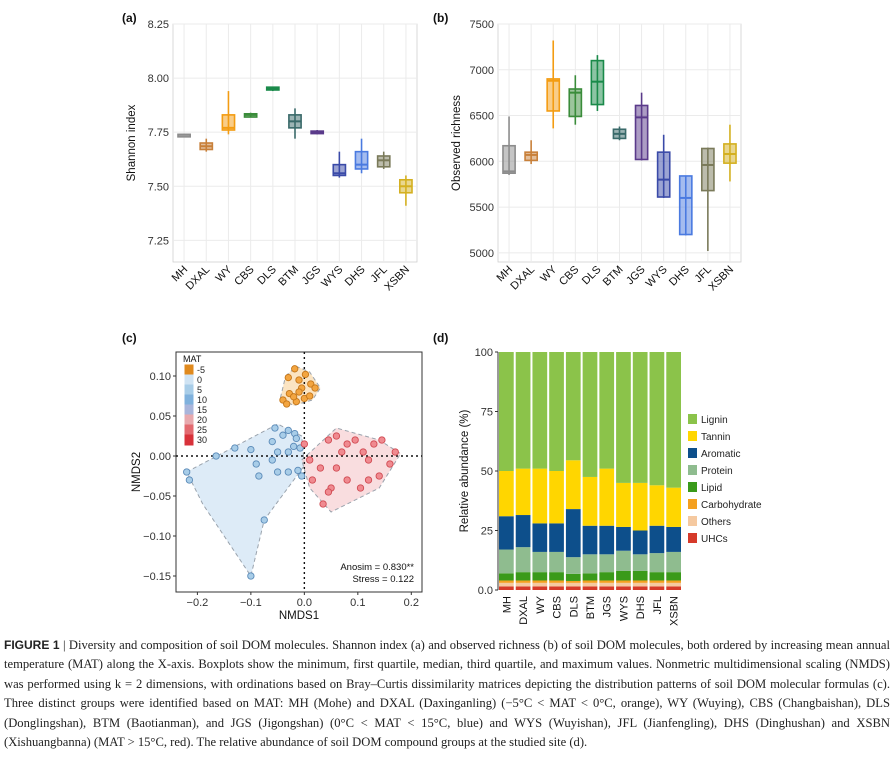 The height and width of the screenshot is (782, 896). Describe the element at coordinates (158, 187) in the screenshot. I see `y-tick-label: 7.50` at that location.